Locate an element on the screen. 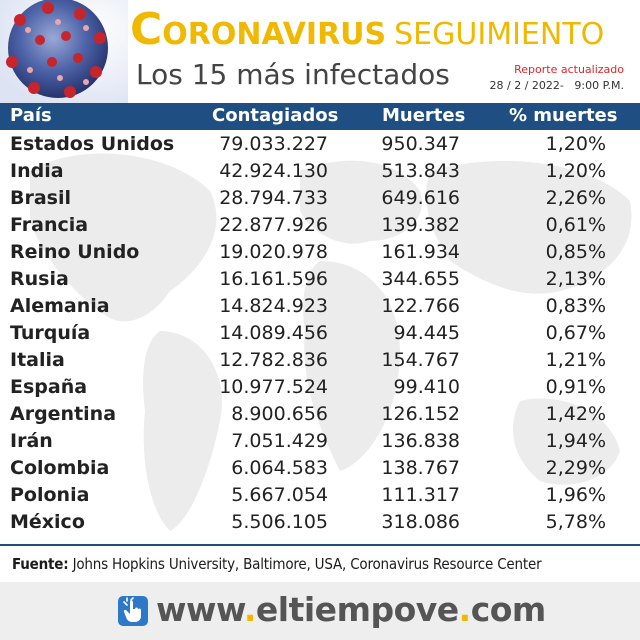 This screenshot has height=640, width=640. url-www: www is located at coordinates (200, 609).